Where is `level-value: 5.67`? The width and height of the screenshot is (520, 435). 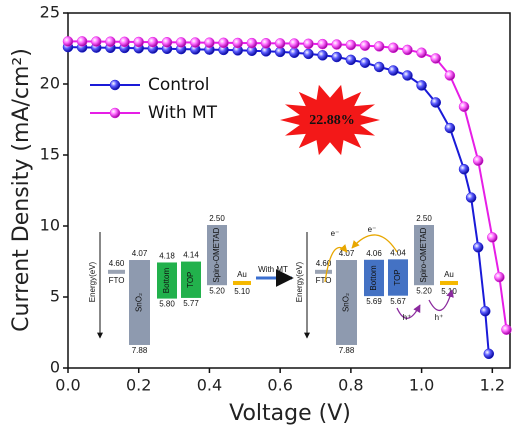
level-value: 5.67 is located at coordinates (398, 301).